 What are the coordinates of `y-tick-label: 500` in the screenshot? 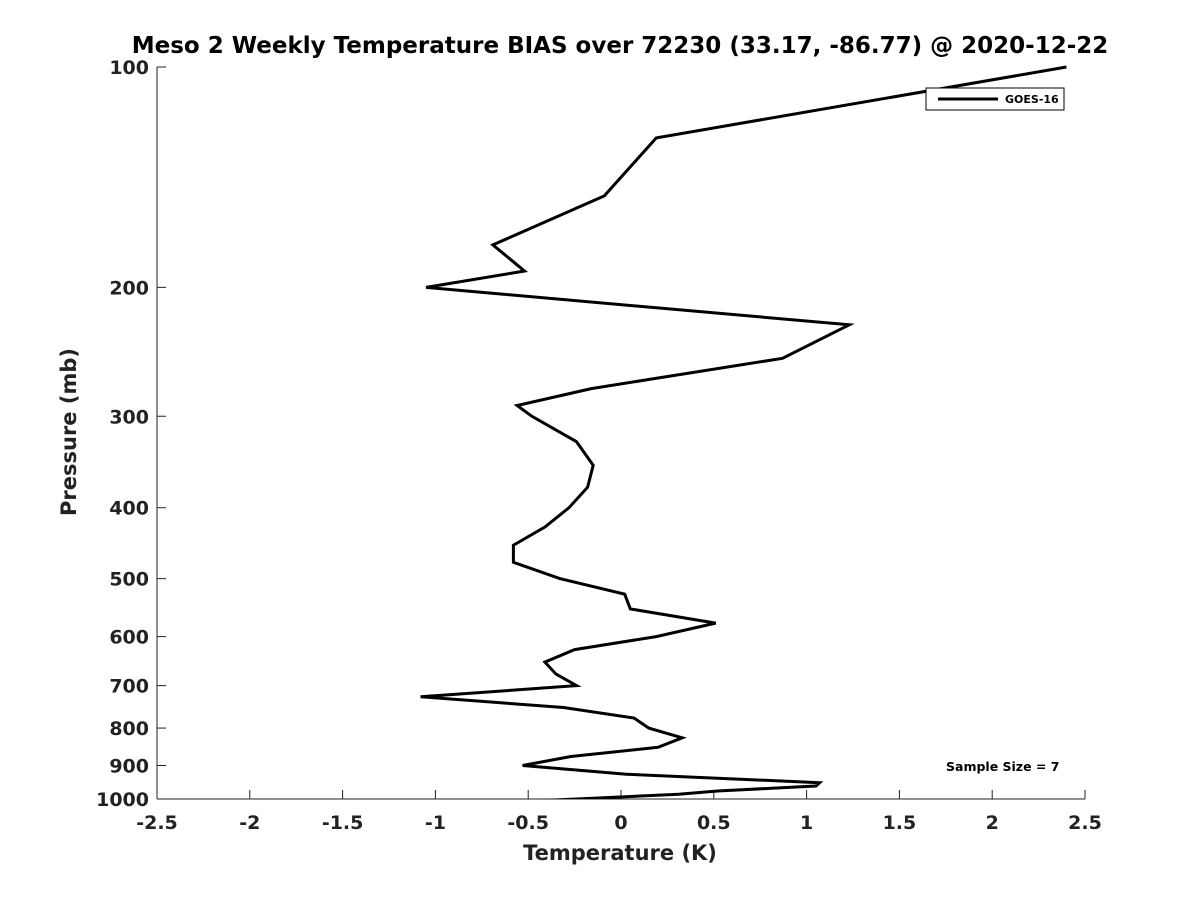 It's located at (129, 580).